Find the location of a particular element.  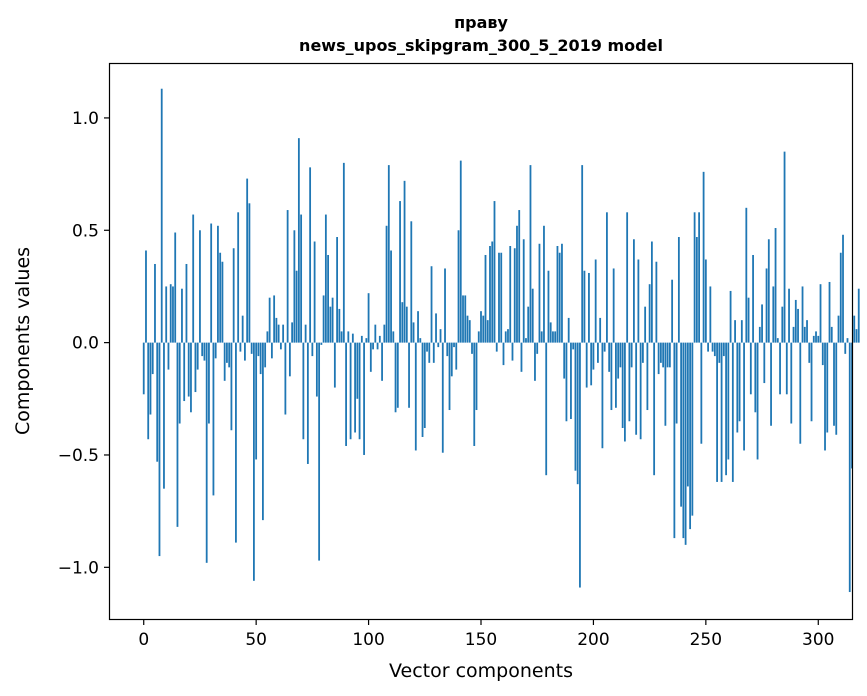

chart-title-line1: праву is located at coordinates (481, 22).